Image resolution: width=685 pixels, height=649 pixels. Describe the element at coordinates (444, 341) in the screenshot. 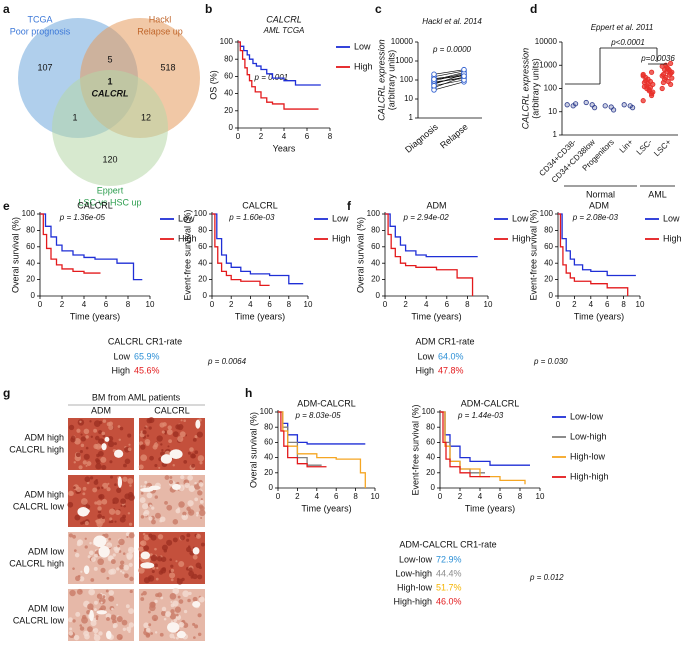

I see `cr1-title: ADM CR1-rate` at that location.